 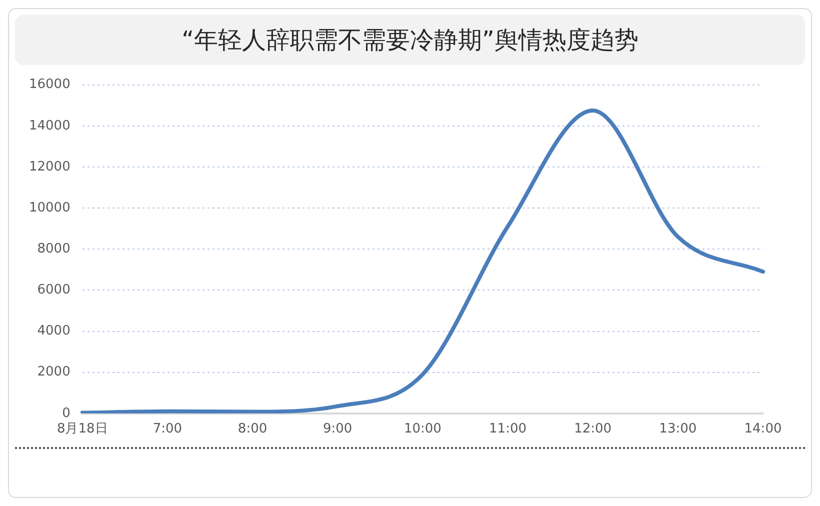 What do you see at coordinates (49, 208) in the screenshot?
I see `y-tick-label: 10000` at bounding box center [49, 208].